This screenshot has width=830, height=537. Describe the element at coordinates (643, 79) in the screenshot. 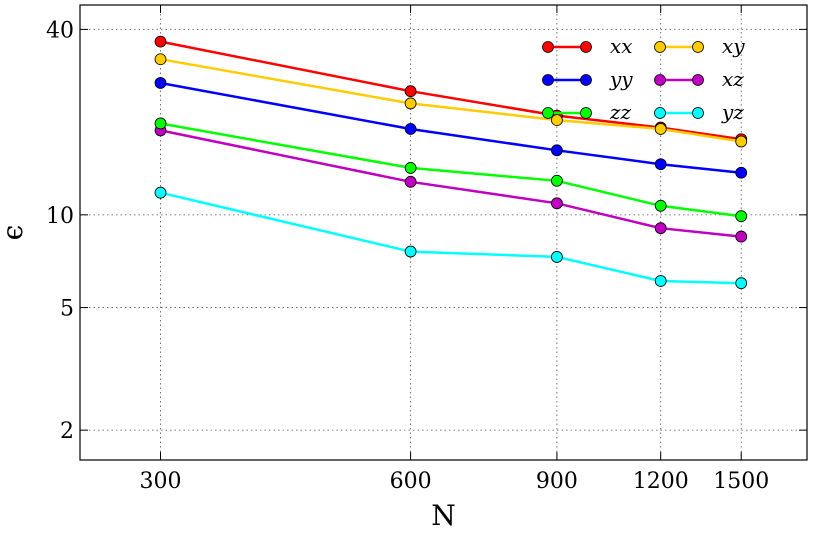

I see `legend: xx yy zz xy xz yz` at that location.